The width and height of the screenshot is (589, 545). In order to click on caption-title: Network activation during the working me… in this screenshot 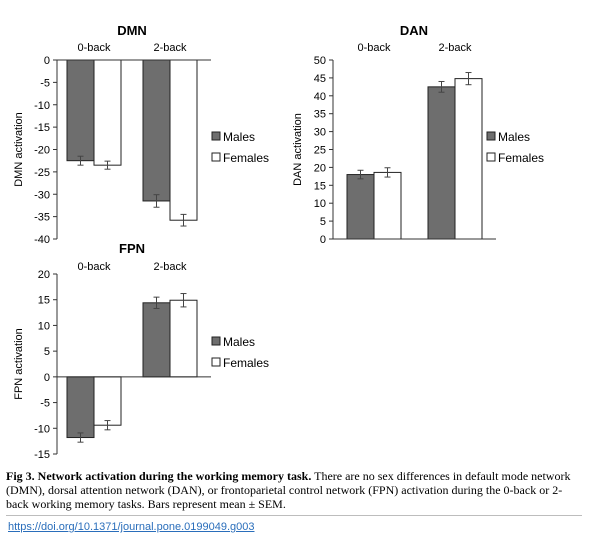, I will do `click(174, 476)`.